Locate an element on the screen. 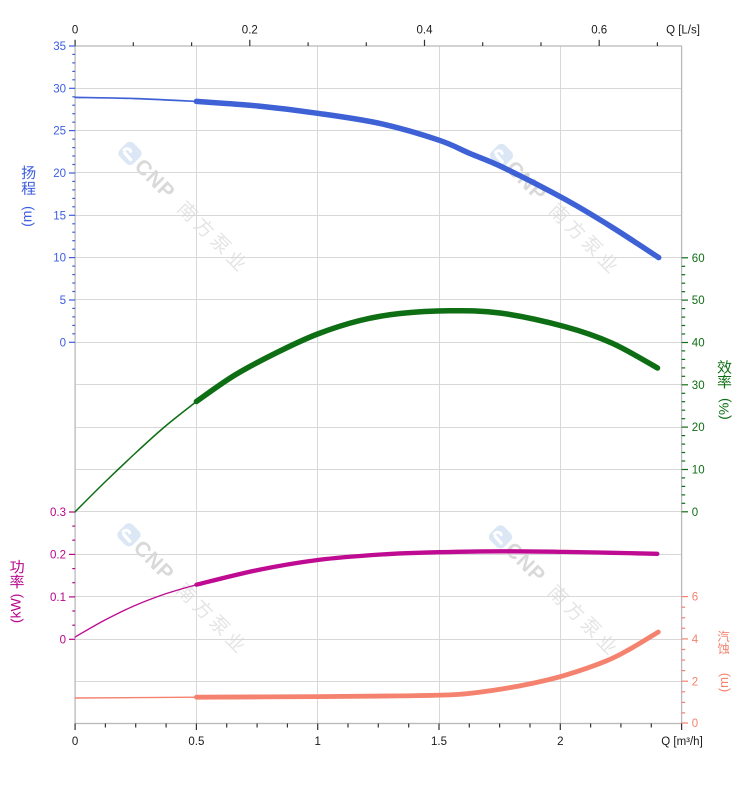 This screenshot has width=752, height=802. svg-text: 0.1 is located at coordinates (58, 598).